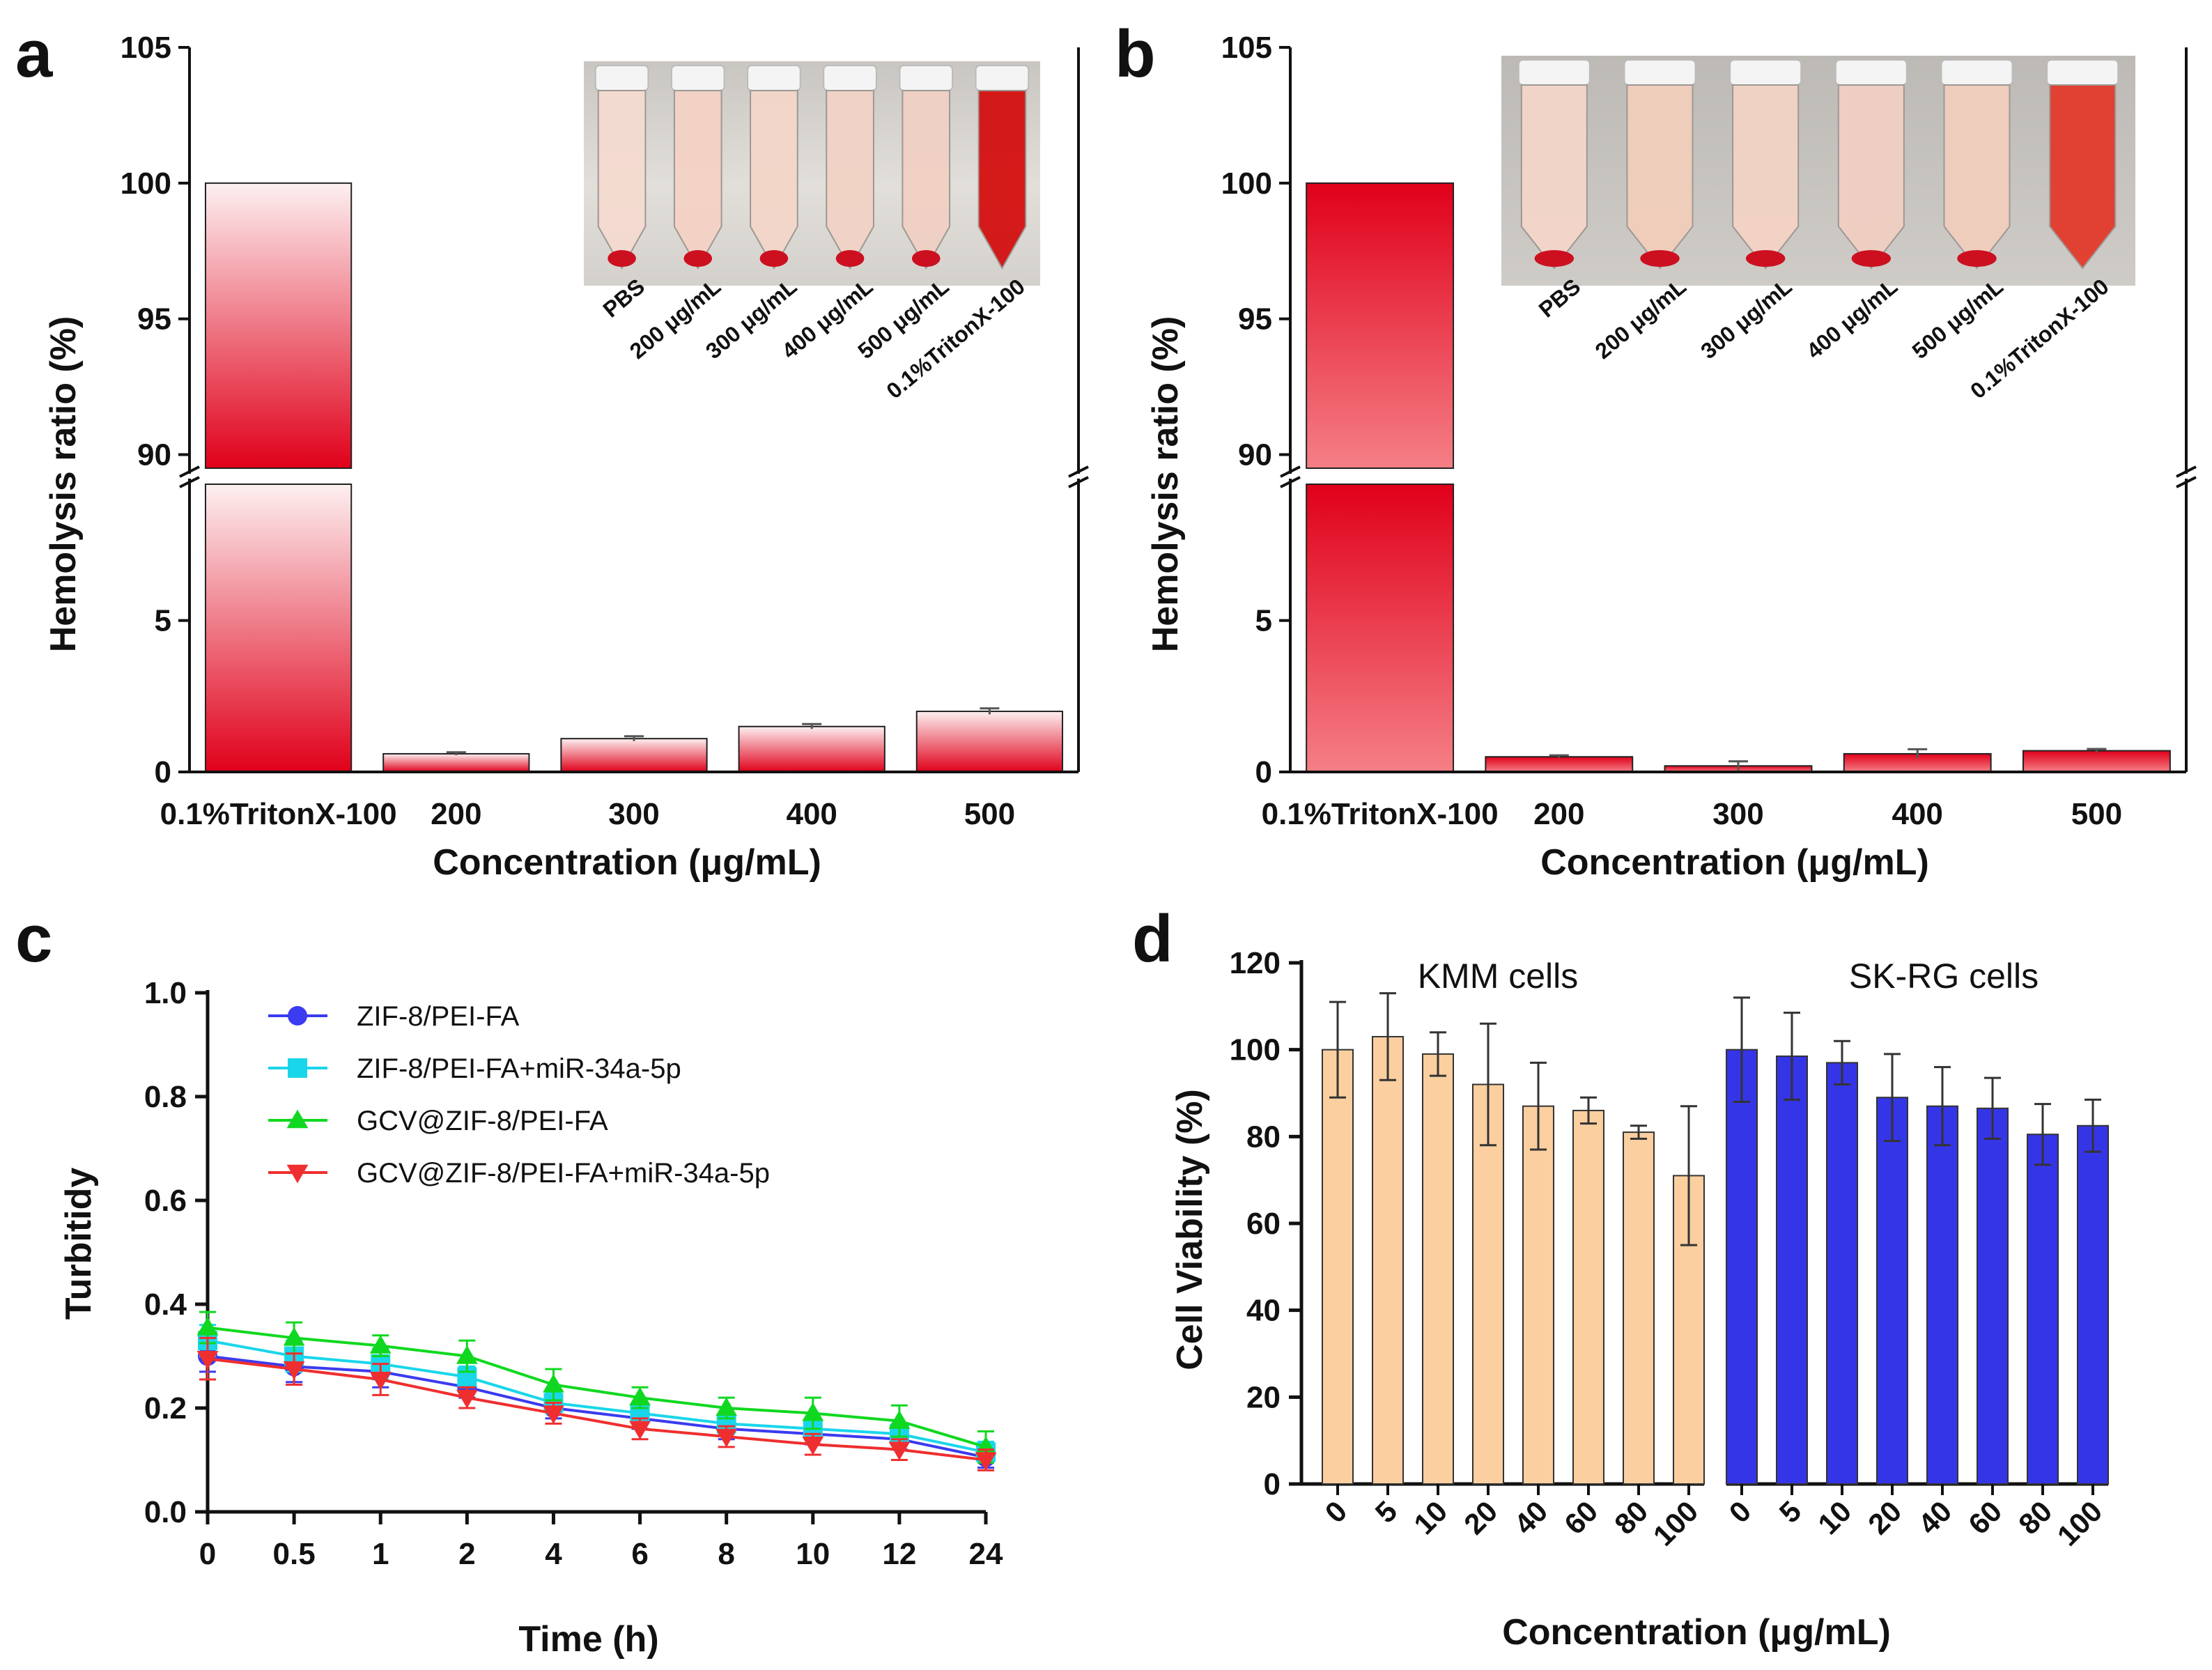 The height and width of the screenshot is (1670, 2212). What do you see at coordinates (456, 814) in the screenshot?
I see `x-tick-label: 200` at bounding box center [456, 814].